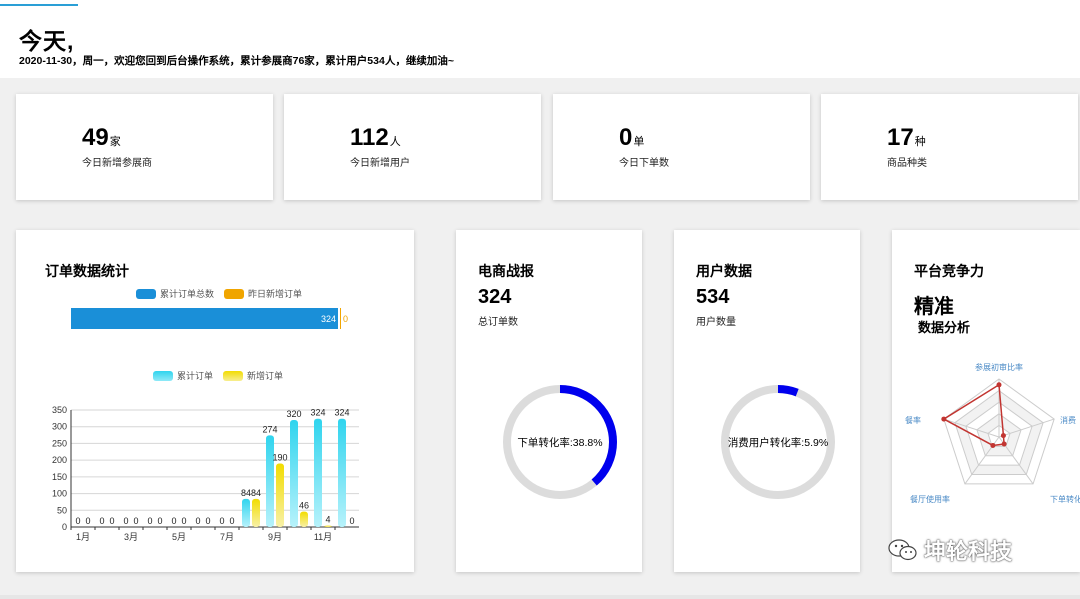 This screenshot has height=599, width=1080. I want to click on ring-label: 消费用户转化率:5.9%, so click(778, 442).